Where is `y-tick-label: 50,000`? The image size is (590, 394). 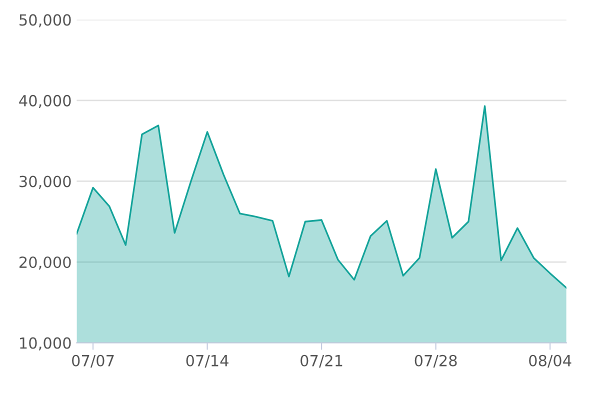
y-tick-label: 50,000 is located at coordinates (45, 21).